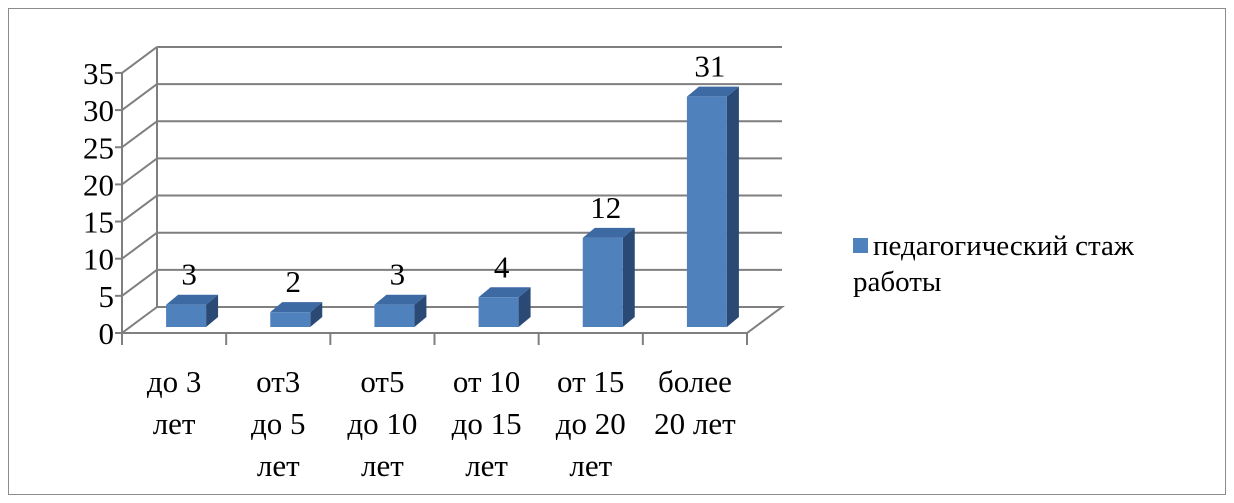 The height and width of the screenshot is (503, 1234). Describe the element at coordinates (1003, 246) in the screenshot. I see `legend-label-line-1: педагогический стаж` at that location.